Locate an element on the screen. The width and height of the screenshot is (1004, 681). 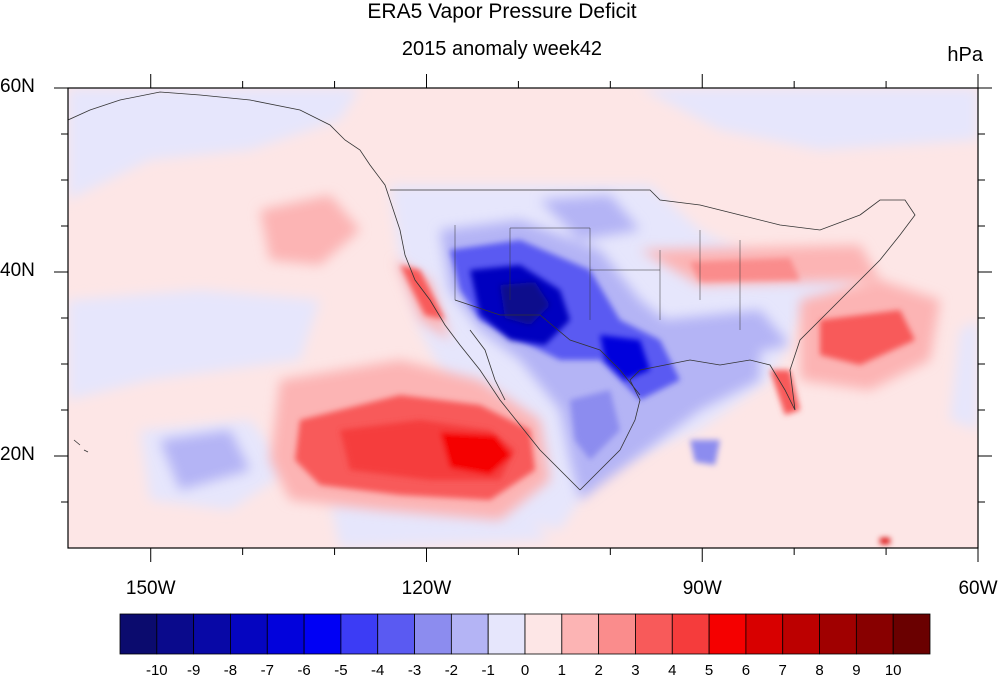
colorbar-level-label: -2 is located at coordinates (451, 670).